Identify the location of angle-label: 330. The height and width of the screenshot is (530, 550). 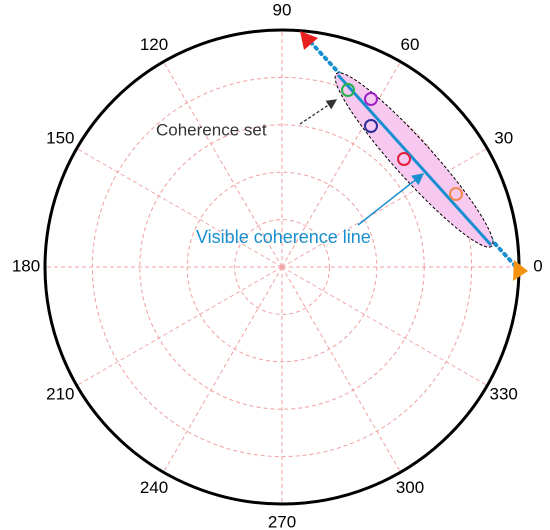
(504, 393).